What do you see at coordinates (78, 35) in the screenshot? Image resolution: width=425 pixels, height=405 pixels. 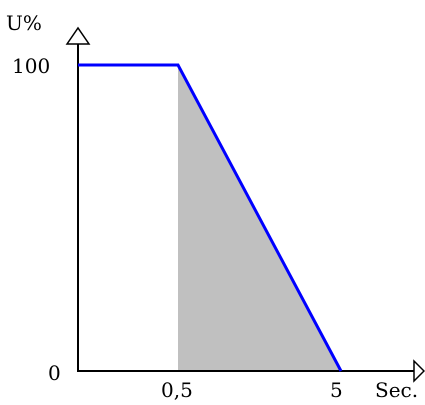 I see `y-axis-arrow-icon` at bounding box center [78, 35].